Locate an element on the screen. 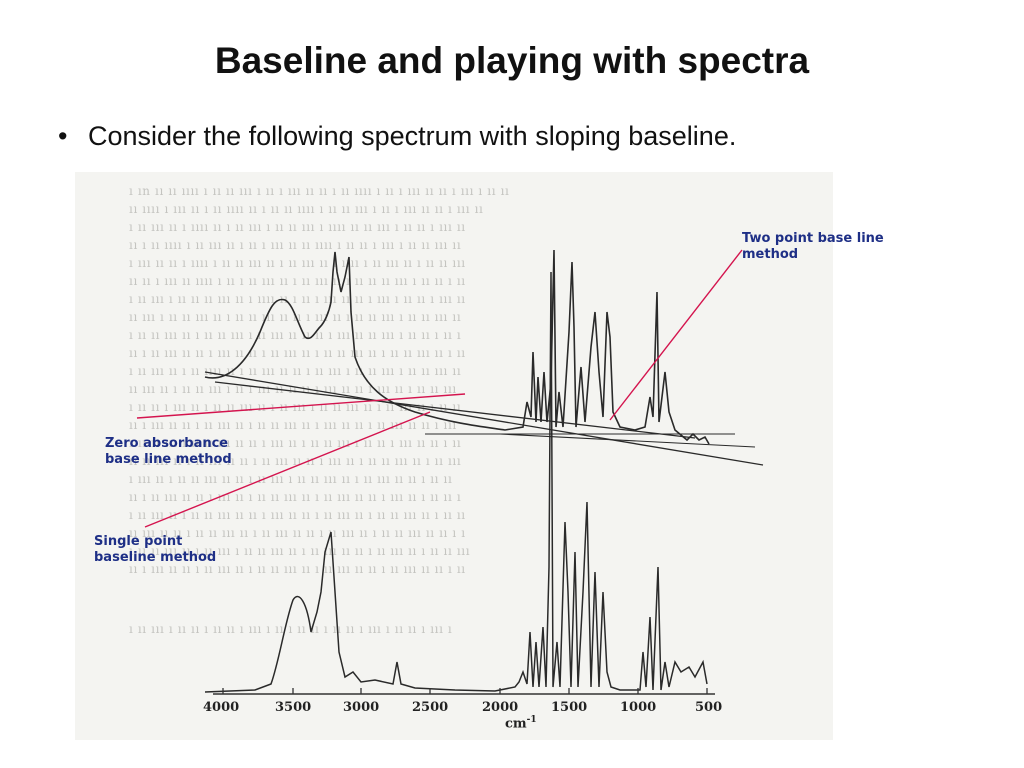 This screenshot has width=1024, height=768. x-axis-unit-label: cm-1 is located at coordinates (521, 723).